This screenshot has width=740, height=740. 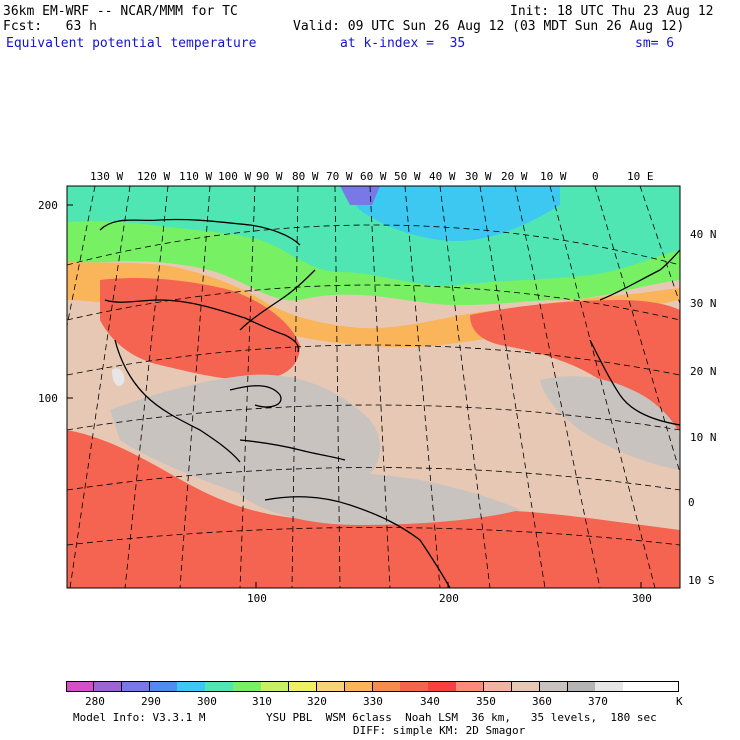 I want to click on colorbar-label-300: 300, so click(x=207, y=701).